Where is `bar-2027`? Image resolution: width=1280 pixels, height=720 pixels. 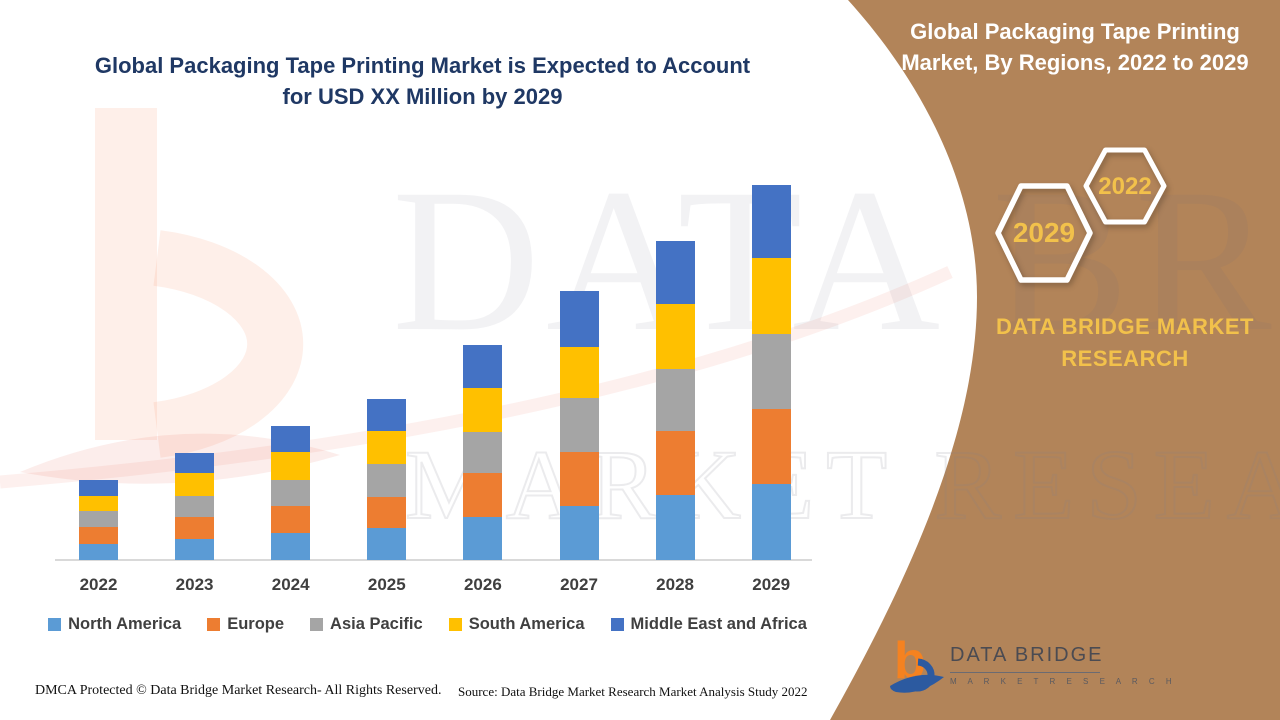 bar-2027 is located at coordinates (579, 425).